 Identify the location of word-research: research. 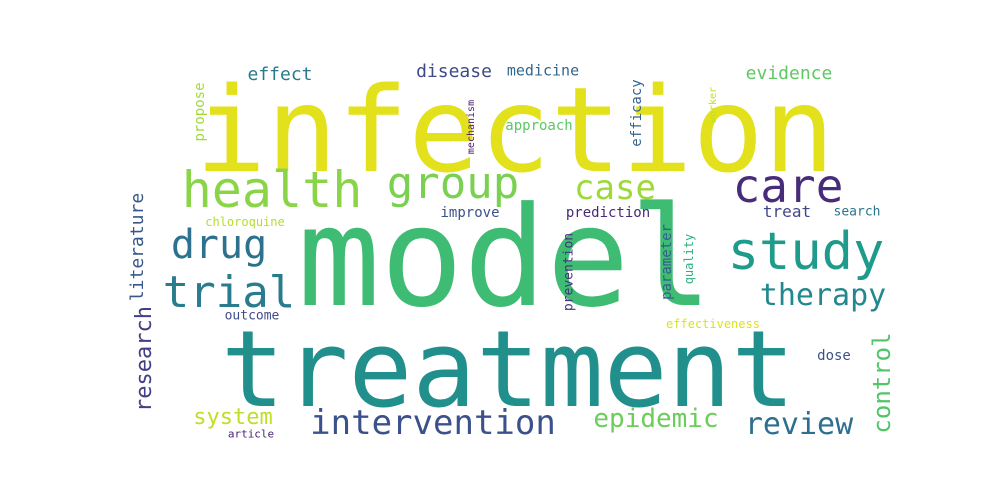
(144, 359).